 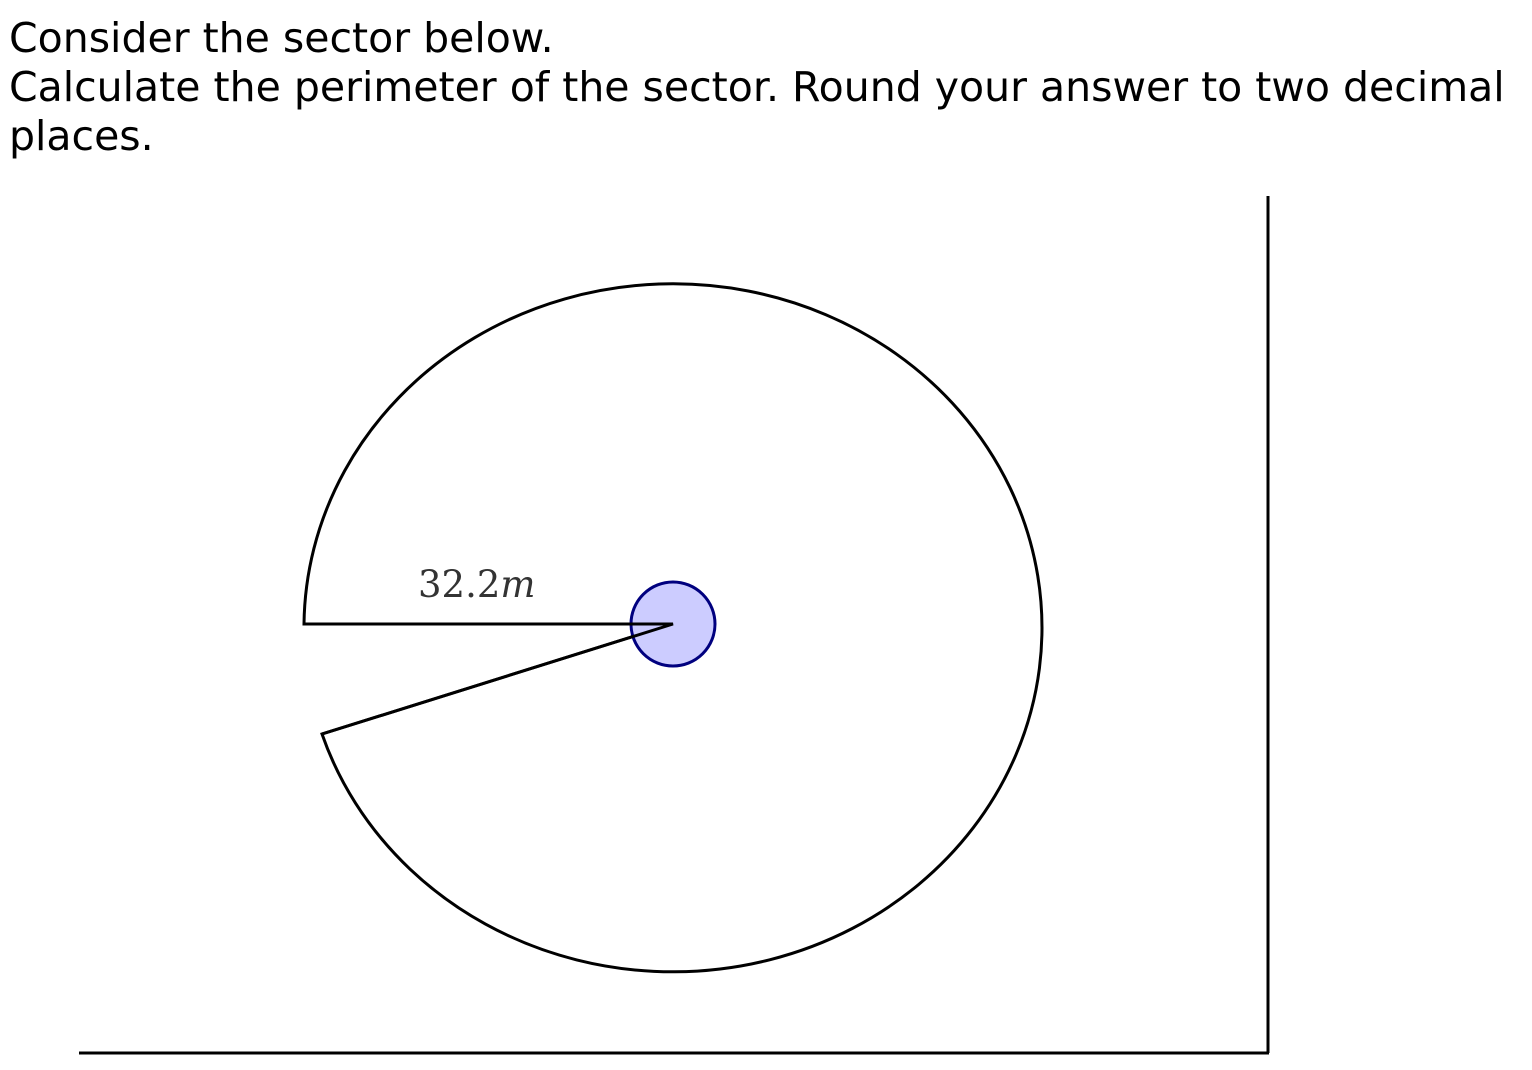 I want to click on radius-label: 32.2m, so click(x=476, y=584).